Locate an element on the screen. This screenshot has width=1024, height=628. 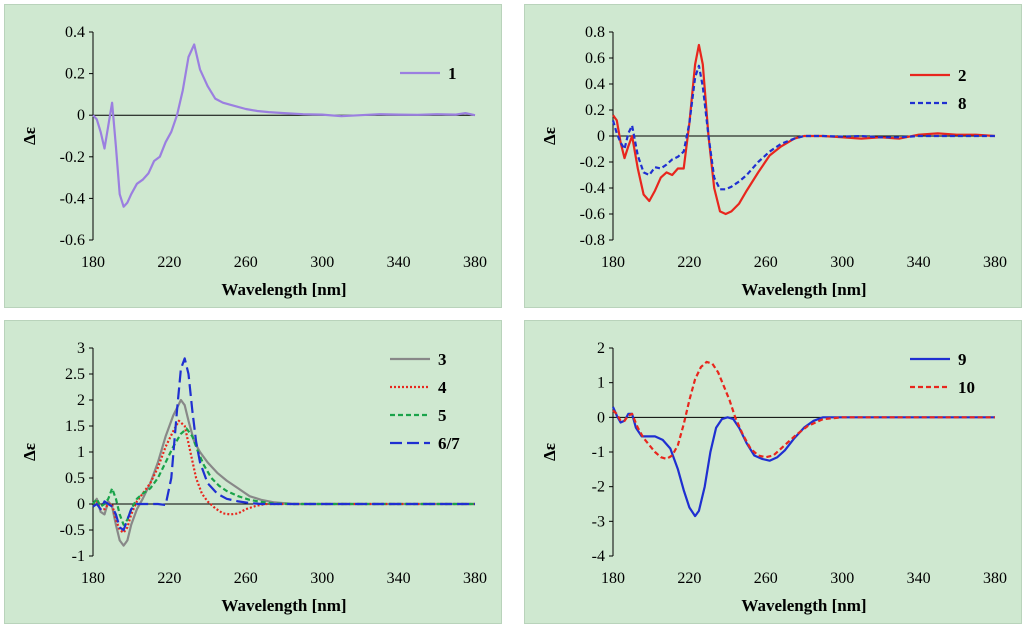
chart1-ytick-label: -0.6 is located at coordinates (72, 240).